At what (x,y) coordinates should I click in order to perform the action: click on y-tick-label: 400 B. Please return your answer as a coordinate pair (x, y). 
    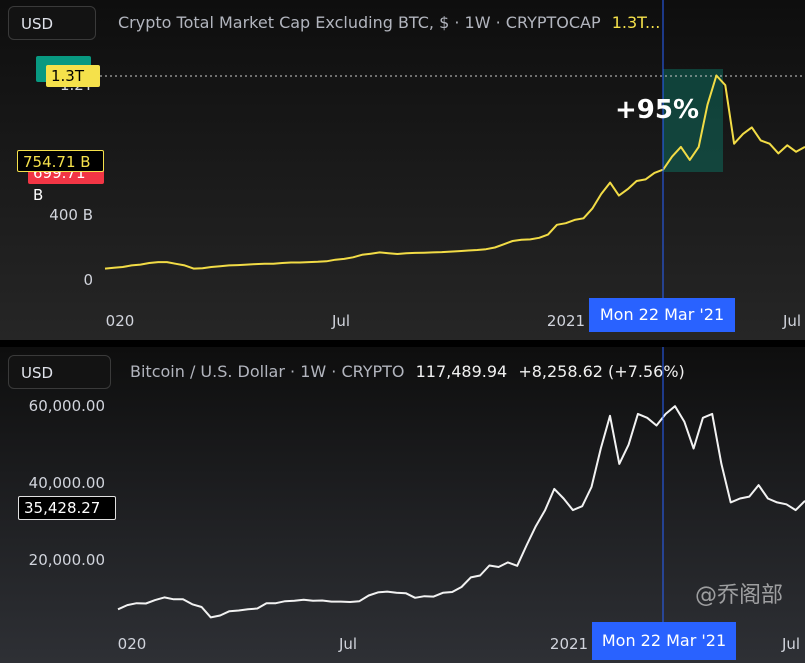
    Looking at the image, I should click on (71, 215).